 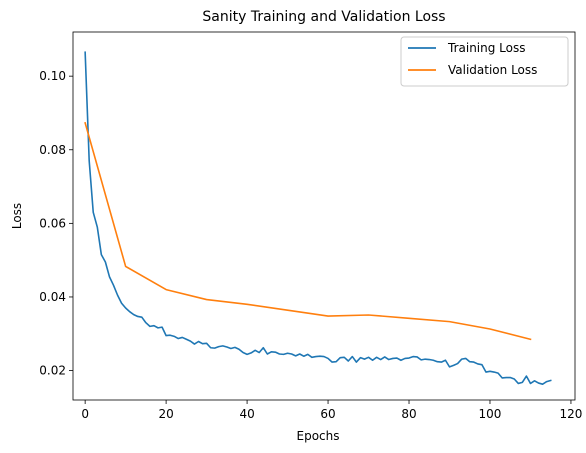 What do you see at coordinates (408, 414) in the screenshot?
I see `x-tick-label: 80` at bounding box center [408, 414].